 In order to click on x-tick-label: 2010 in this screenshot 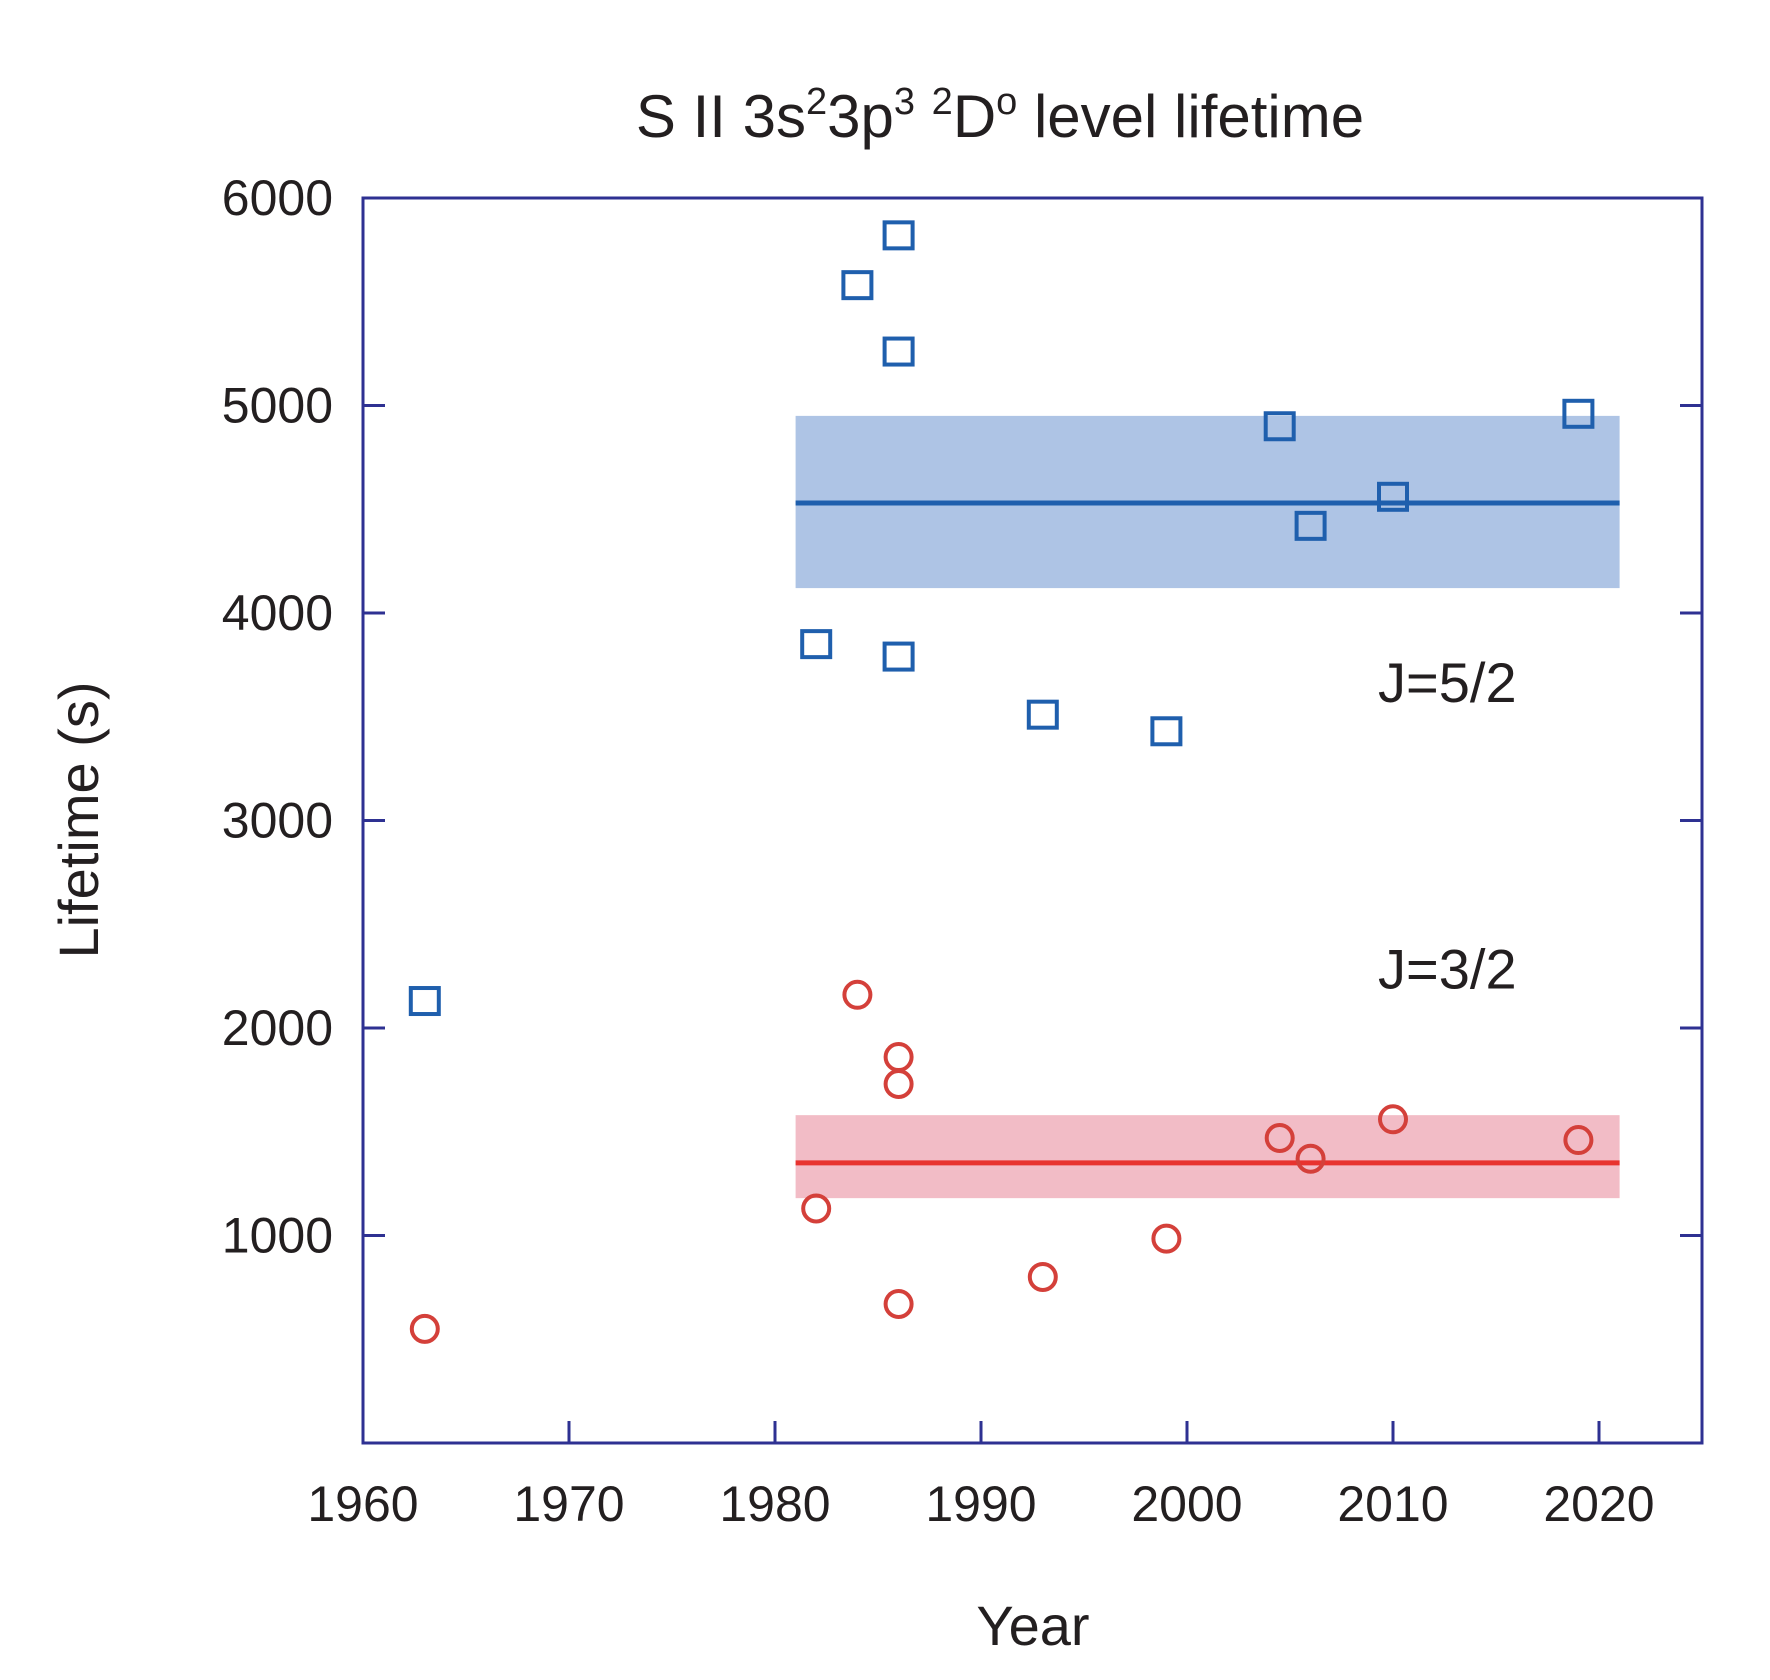, I will do `click(1392, 1504)`.